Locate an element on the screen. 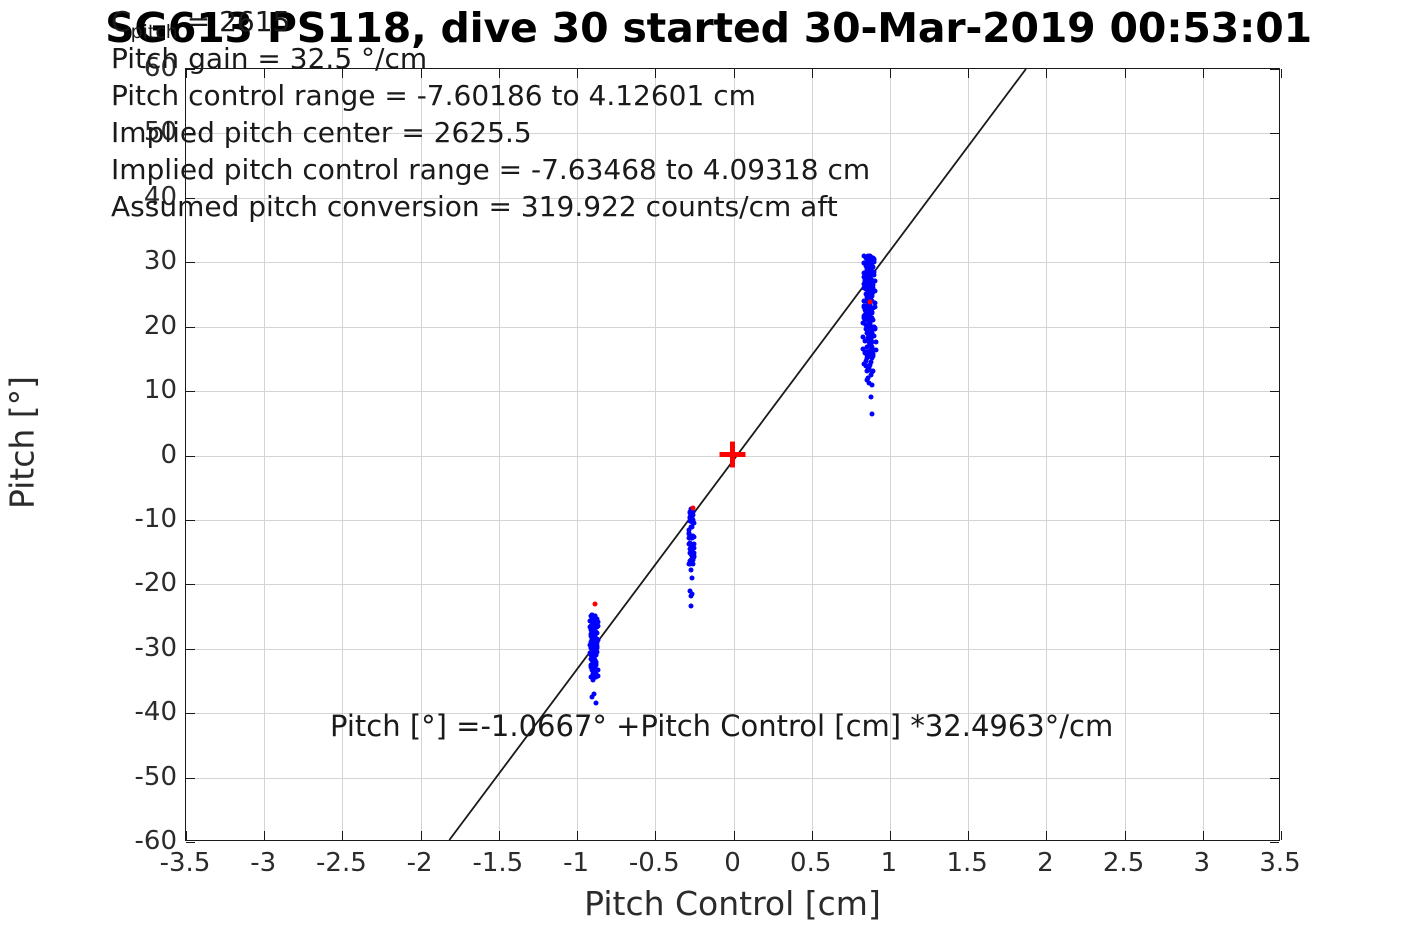  x-axis-tick-label: 0.5 is located at coordinates (811, 863).